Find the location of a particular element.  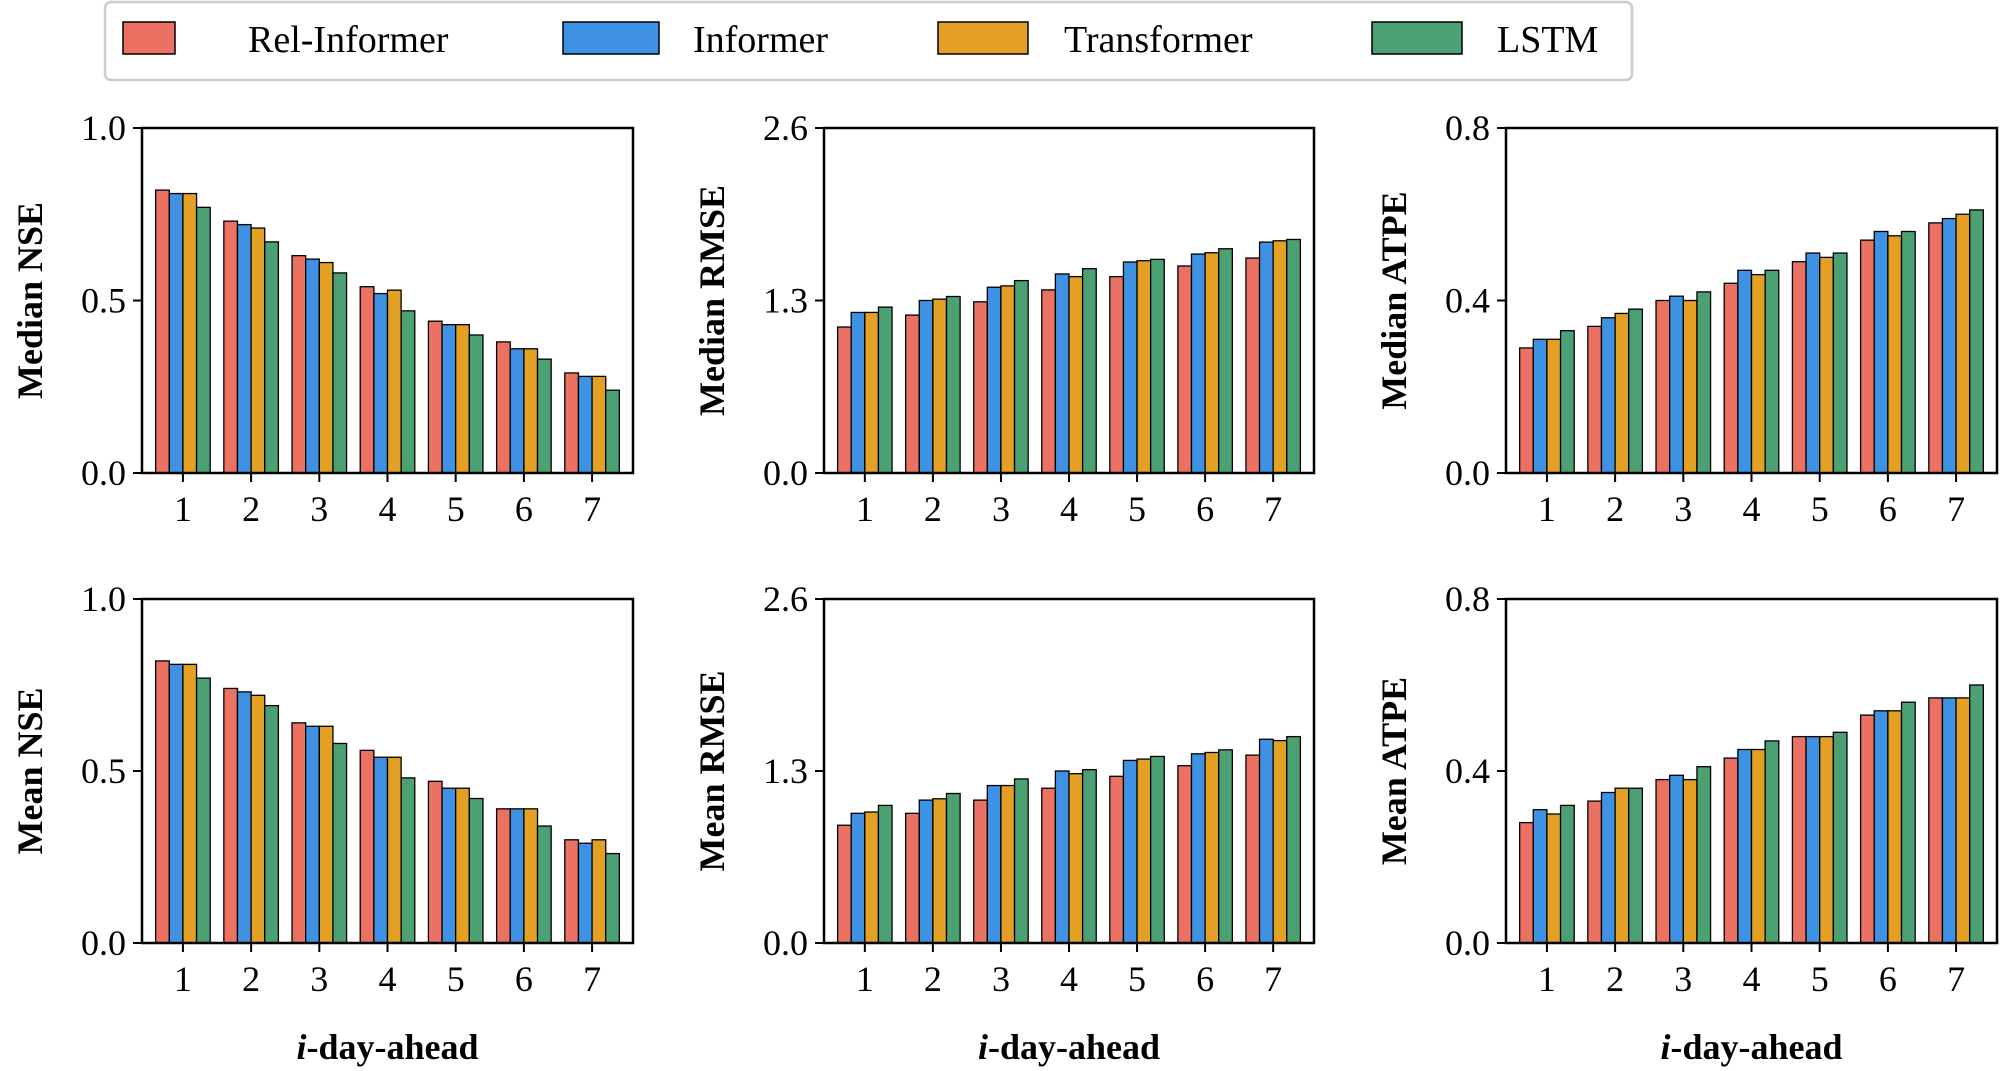

x-tick-label-median-rmse-2: 2 is located at coordinates (933, 509).